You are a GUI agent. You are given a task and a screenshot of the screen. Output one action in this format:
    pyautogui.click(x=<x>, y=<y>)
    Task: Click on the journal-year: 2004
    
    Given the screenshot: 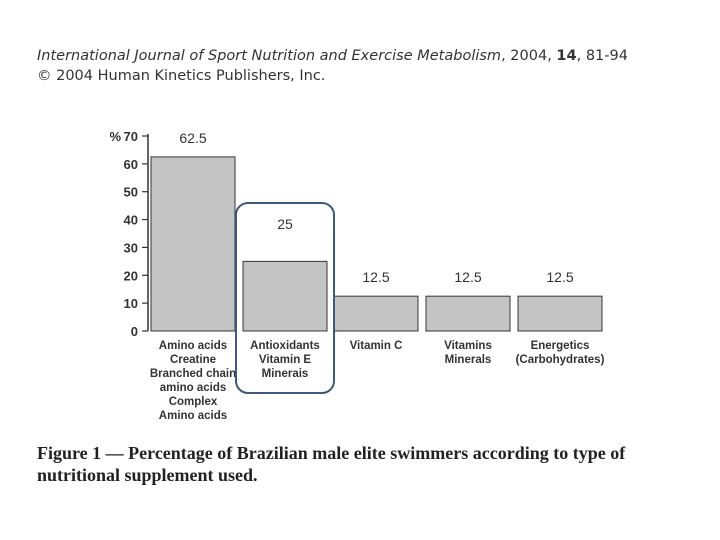 What is the action you would take?
    pyautogui.click(x=529, y=56)
    